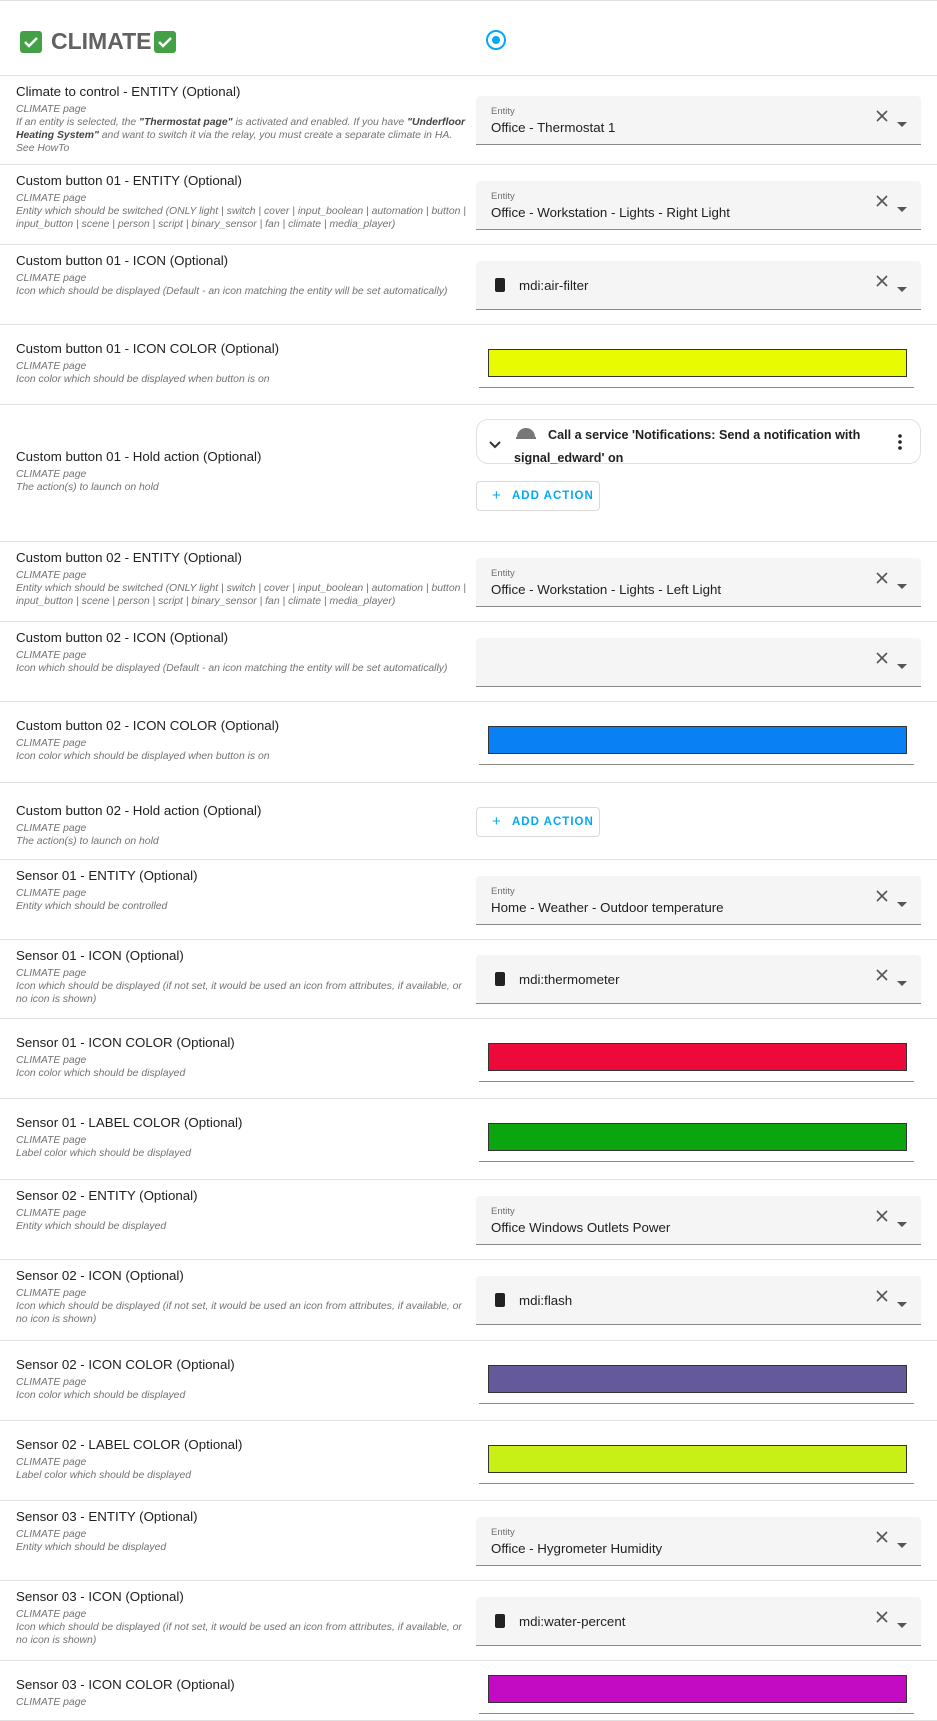  I want to click on entity-picker: Entity Office Windows Outlets Power, so click(698, 1220).